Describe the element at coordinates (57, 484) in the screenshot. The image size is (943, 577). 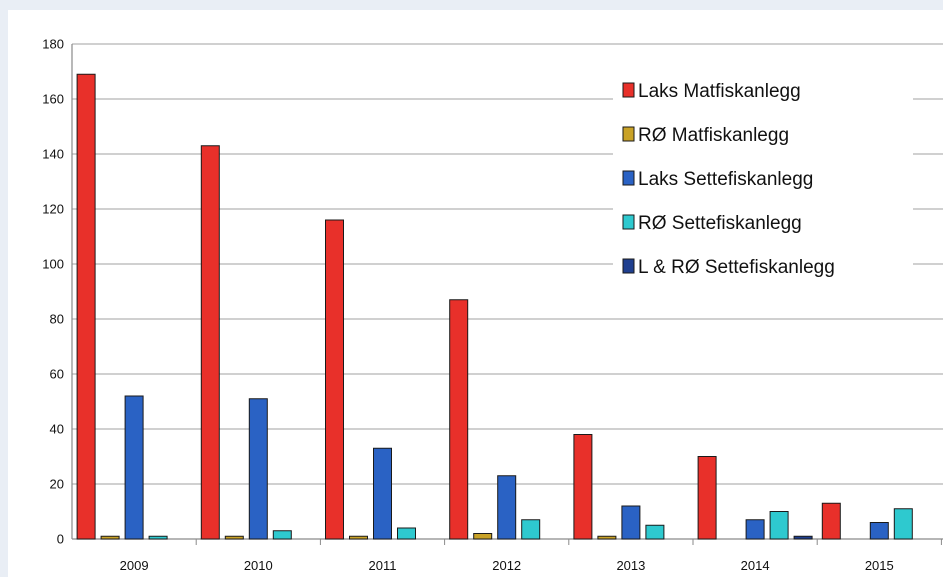
I see `y-tick-label: 20` at that location.